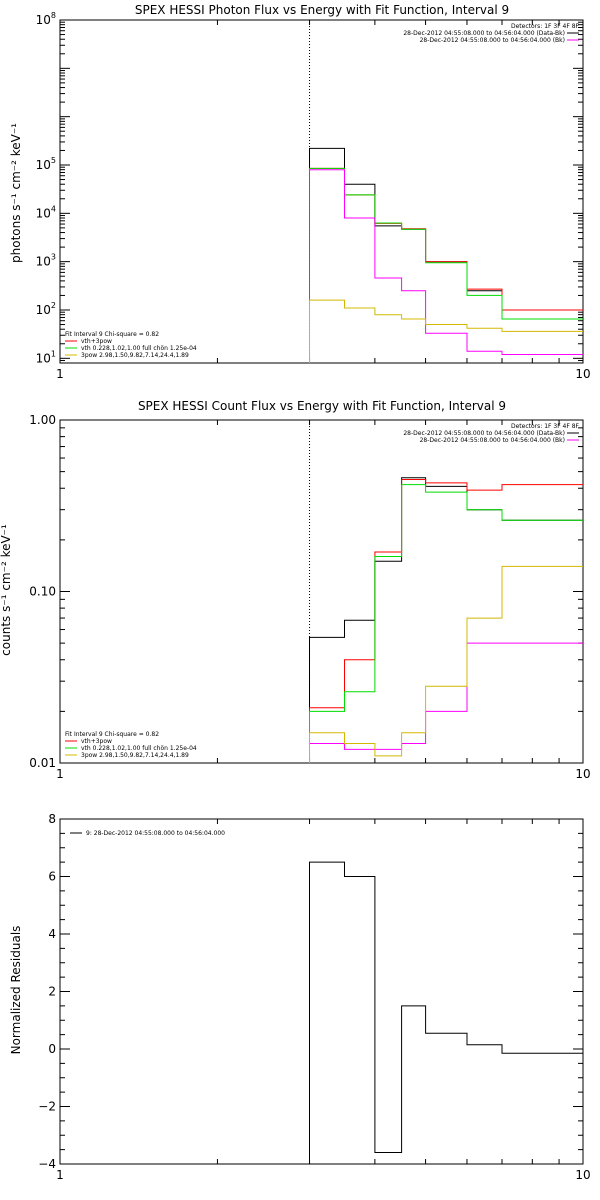 This screenshot has height=1200, width=600. Describe the element at coordinates (42, 763) in the screenshot. I see `y-tick-label: 0.01` at that location.